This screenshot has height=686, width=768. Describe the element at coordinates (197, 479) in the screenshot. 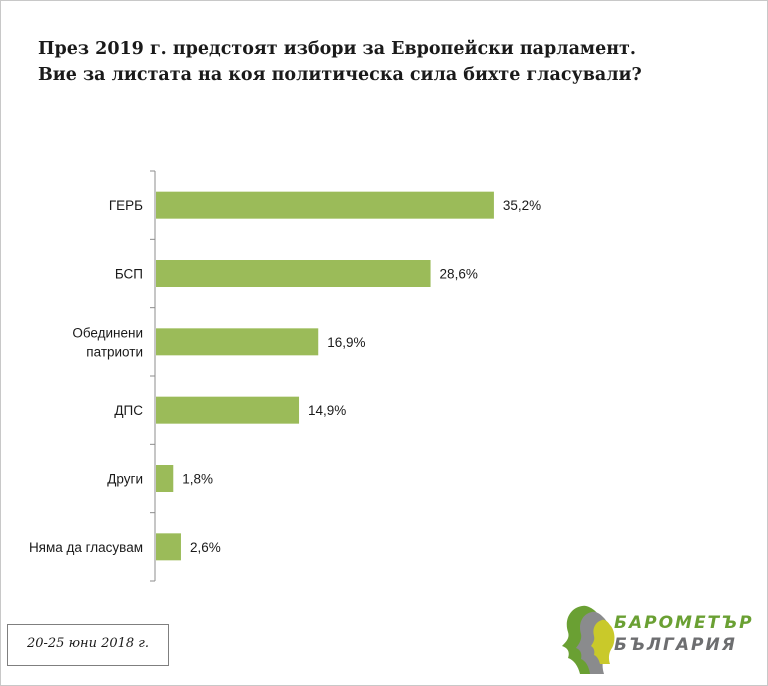

I see `value-label-5: 1,8%` at that location.